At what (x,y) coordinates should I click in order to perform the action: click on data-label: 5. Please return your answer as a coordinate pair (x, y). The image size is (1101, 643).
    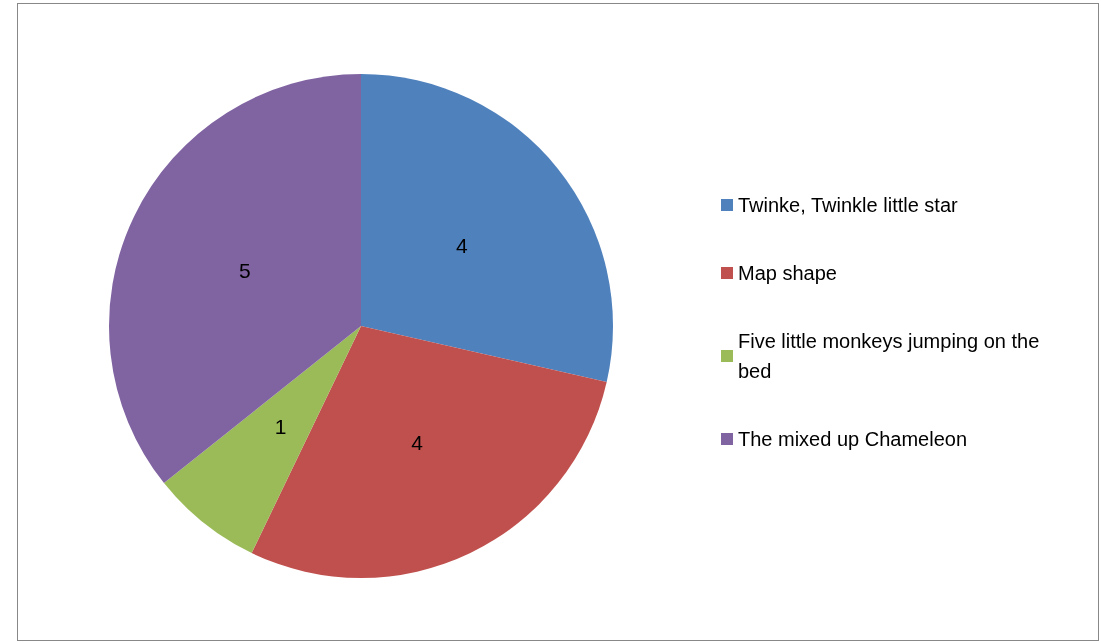
    Looking at the image, I should click on (244, 270).